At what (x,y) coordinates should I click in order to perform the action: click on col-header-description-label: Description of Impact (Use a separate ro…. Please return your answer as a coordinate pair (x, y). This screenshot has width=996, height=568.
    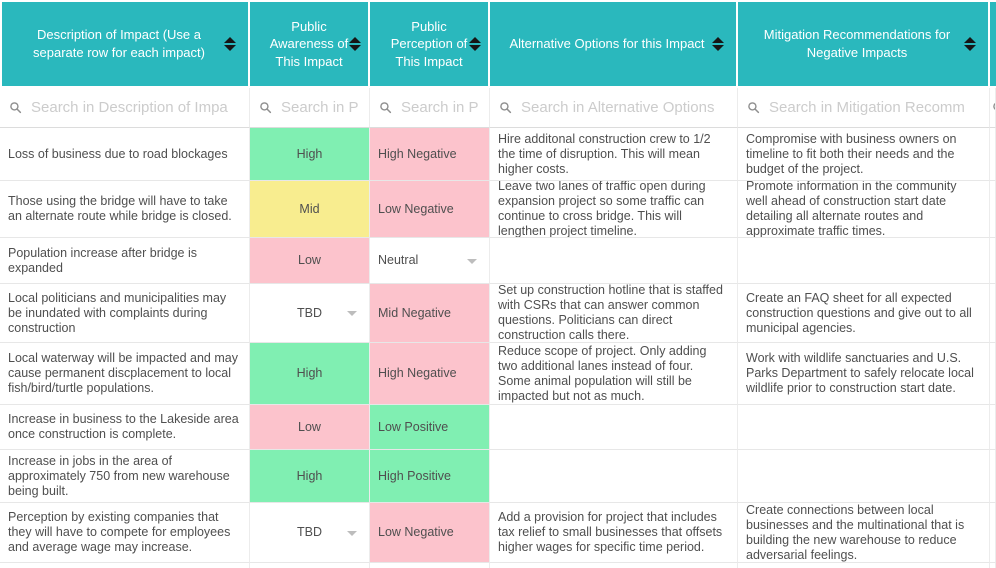
    Looking at the image, I should click on (119, 43).